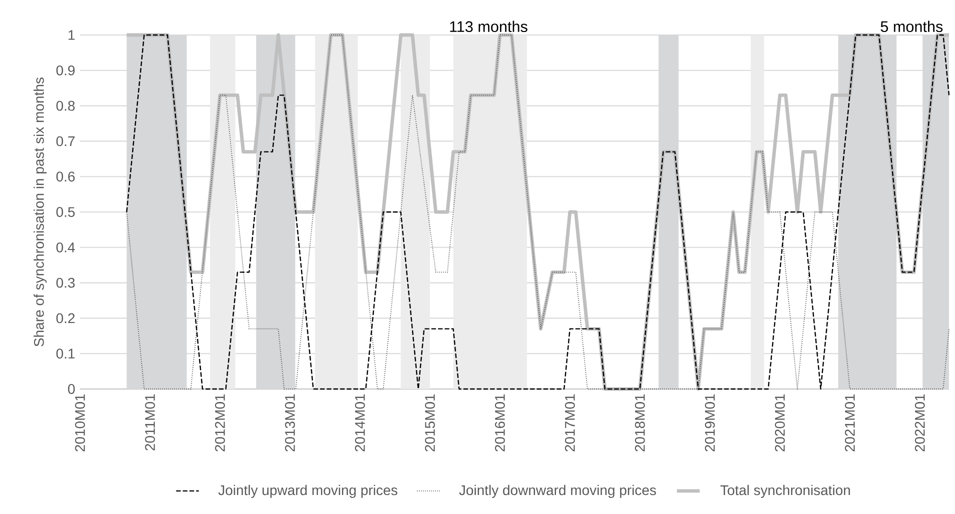 The width and height of the screenshot is (955, 514). I want to click on x-tick-label: 2018M01, so click(639, 423).